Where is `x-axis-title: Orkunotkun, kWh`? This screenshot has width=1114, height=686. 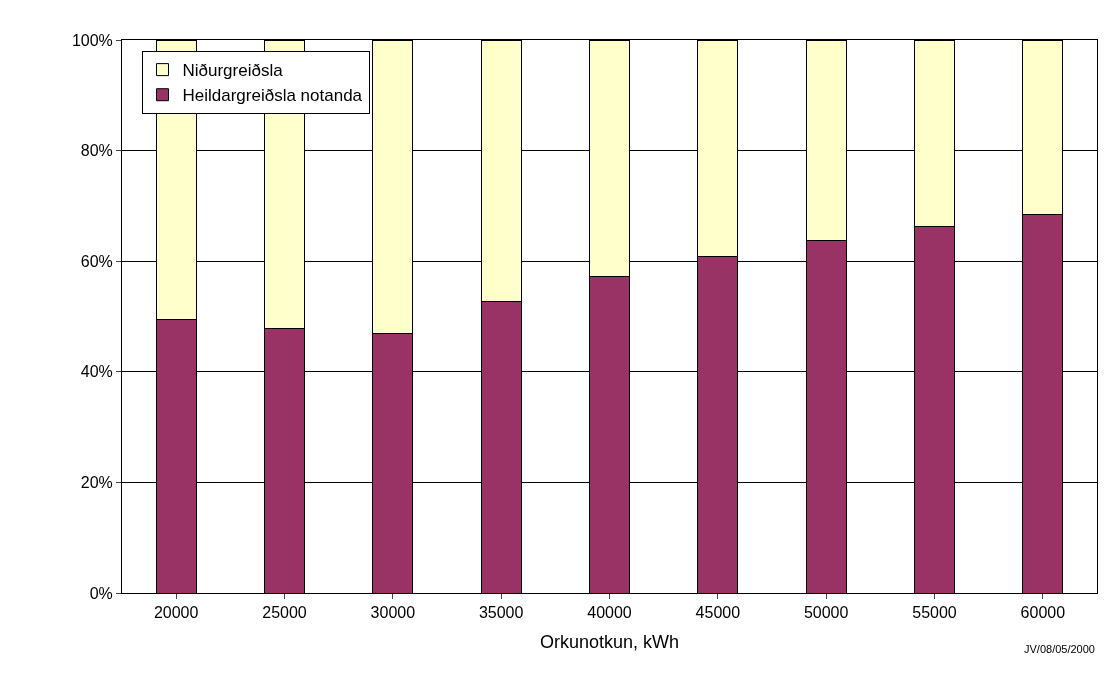 x-axis-title: Orkunotkun, kWh is located at coordinates (609, 642).